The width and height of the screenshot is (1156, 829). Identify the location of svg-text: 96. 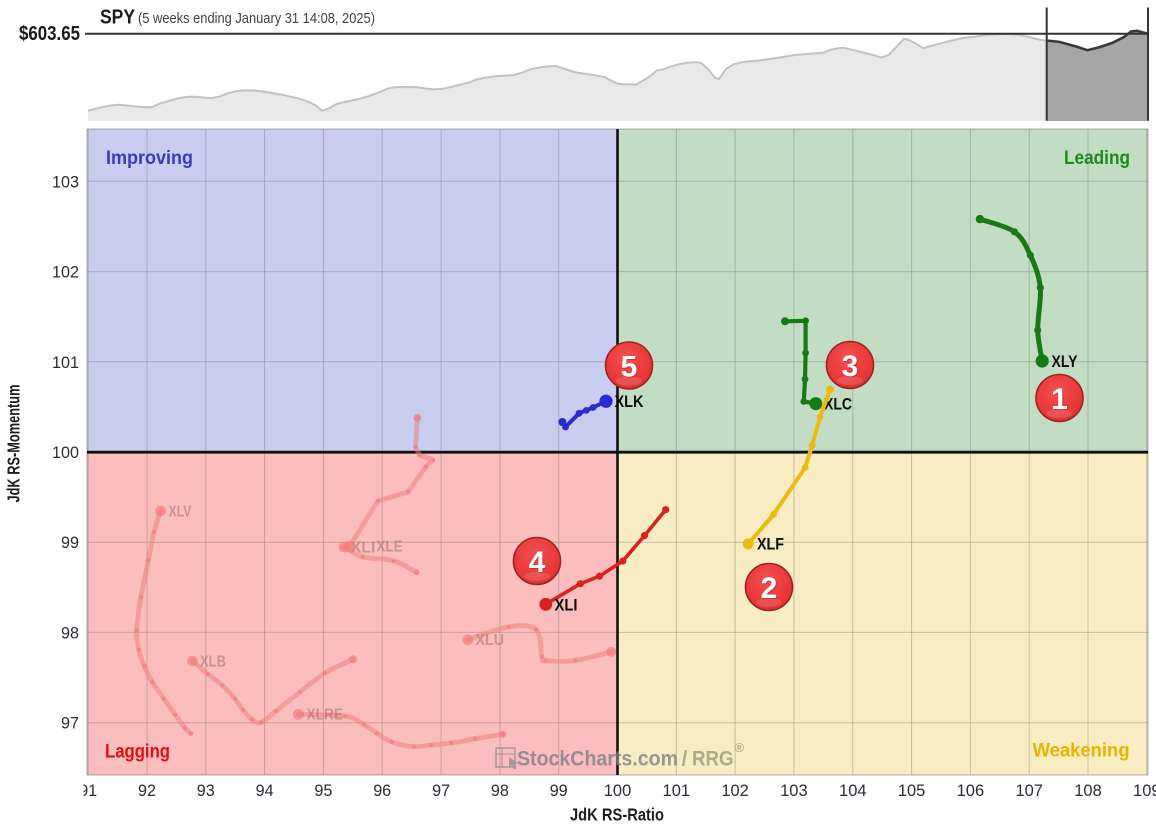
(382, 790).